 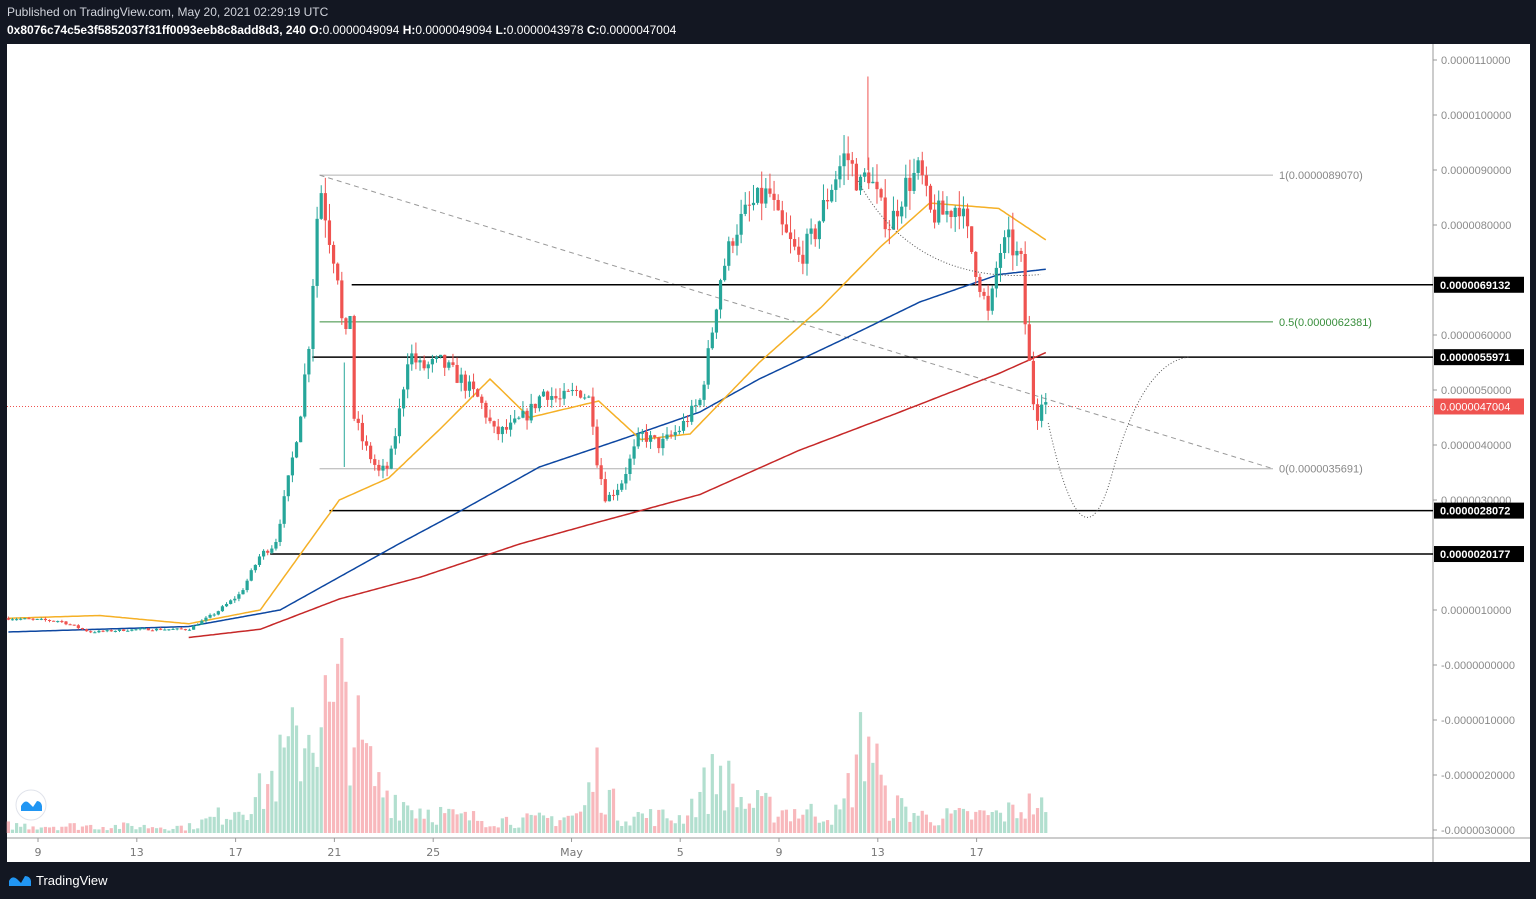 I want to click on x-tick-label: 25, so click(x=433, y=852).